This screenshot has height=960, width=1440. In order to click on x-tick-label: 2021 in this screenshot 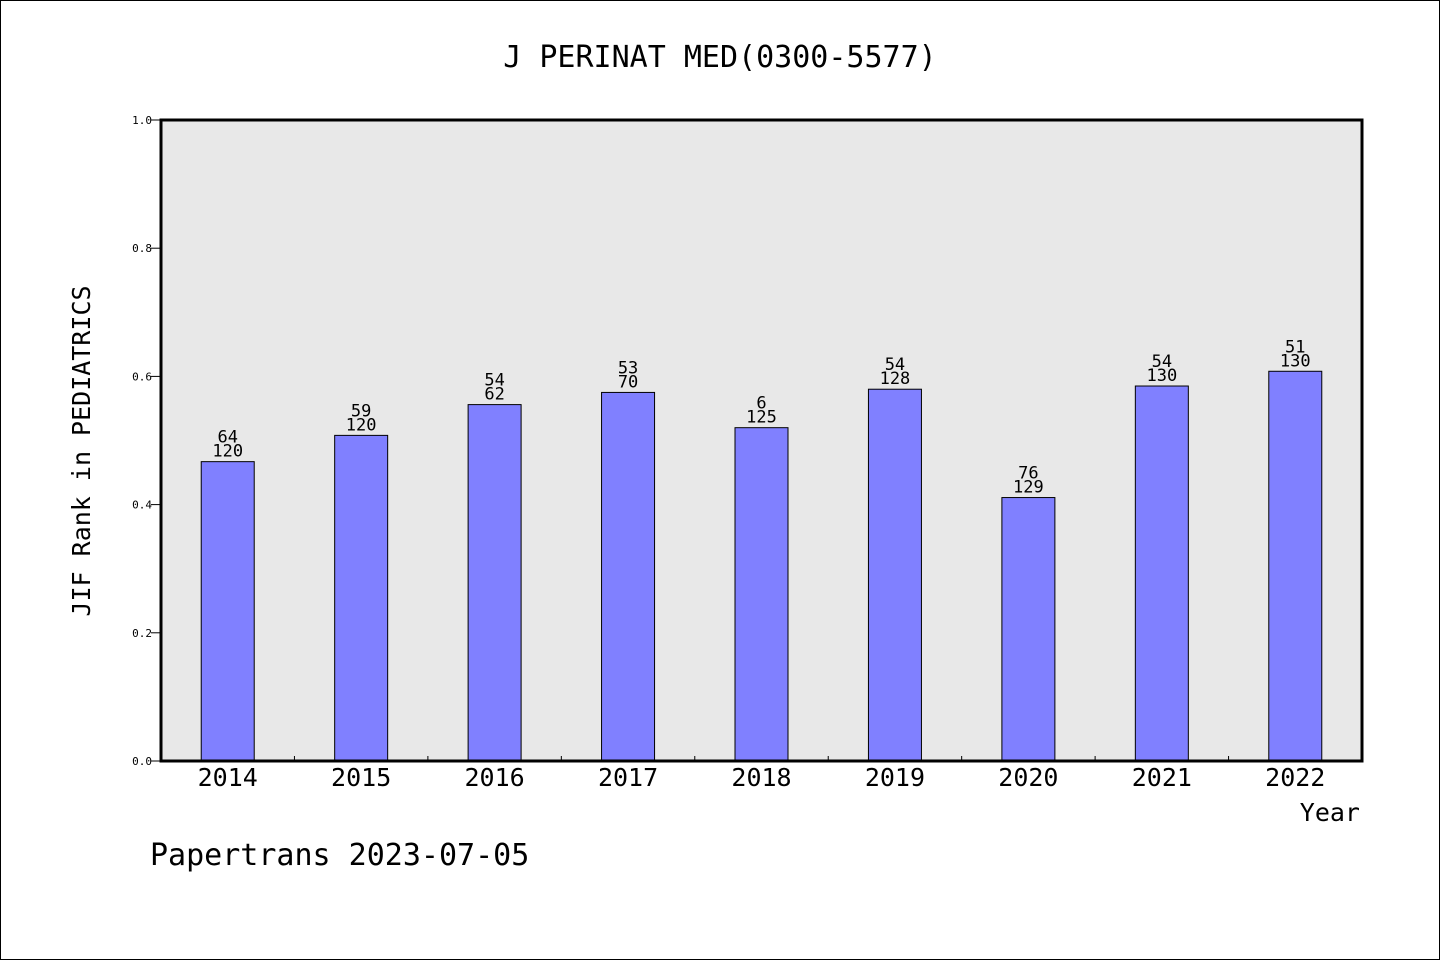, I will do `click(1162, 777)`.